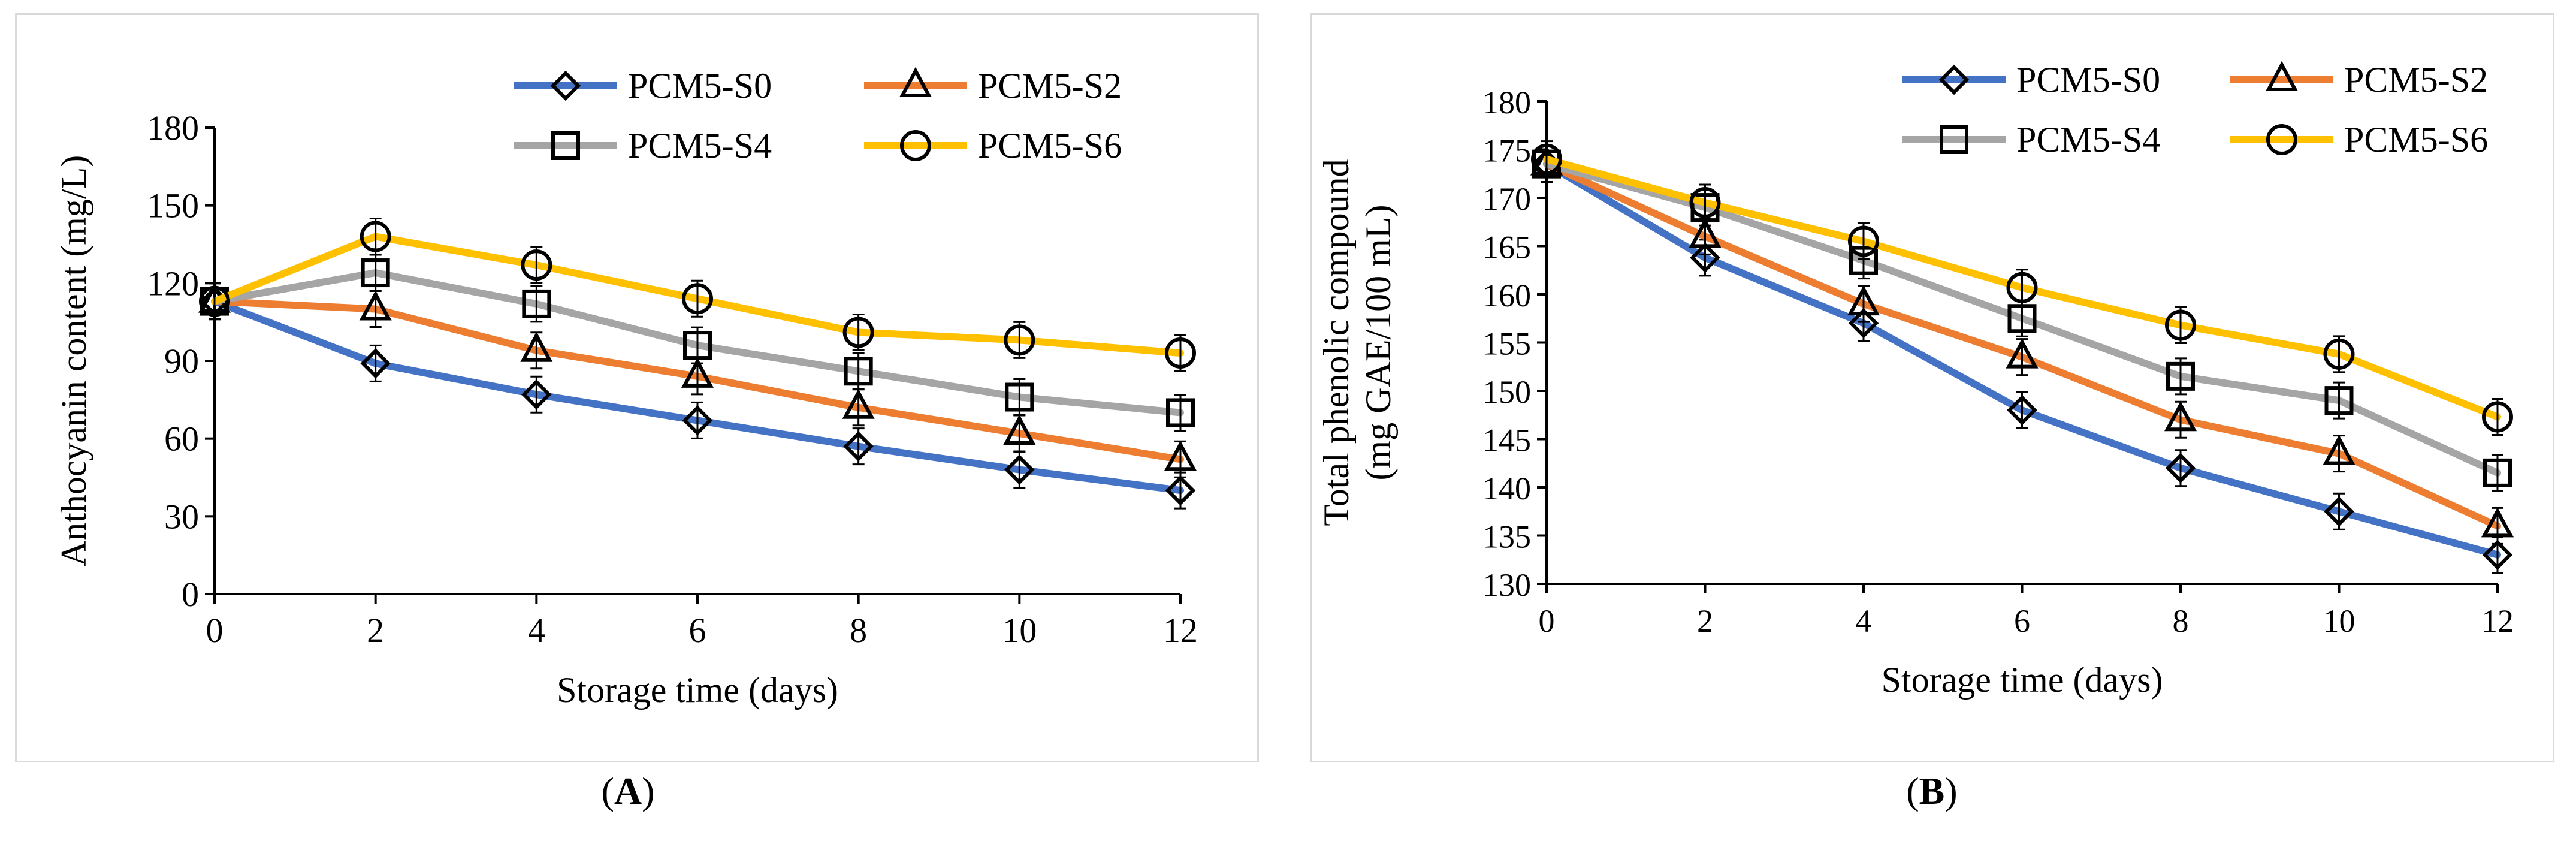 This screenshot has width=2576, height=847. I want to click on a-legend-label-PCM5-S4: PCM5-S4, so click(700, 145).